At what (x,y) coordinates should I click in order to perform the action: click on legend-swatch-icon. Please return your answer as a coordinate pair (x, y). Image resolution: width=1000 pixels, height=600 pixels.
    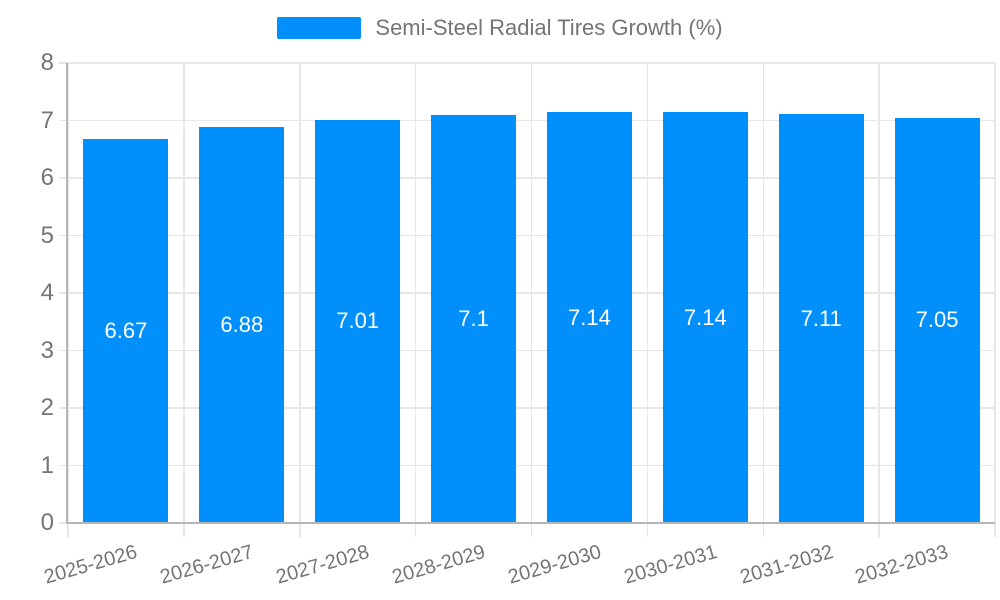
    Looking at the image, I should click on (319, 28).